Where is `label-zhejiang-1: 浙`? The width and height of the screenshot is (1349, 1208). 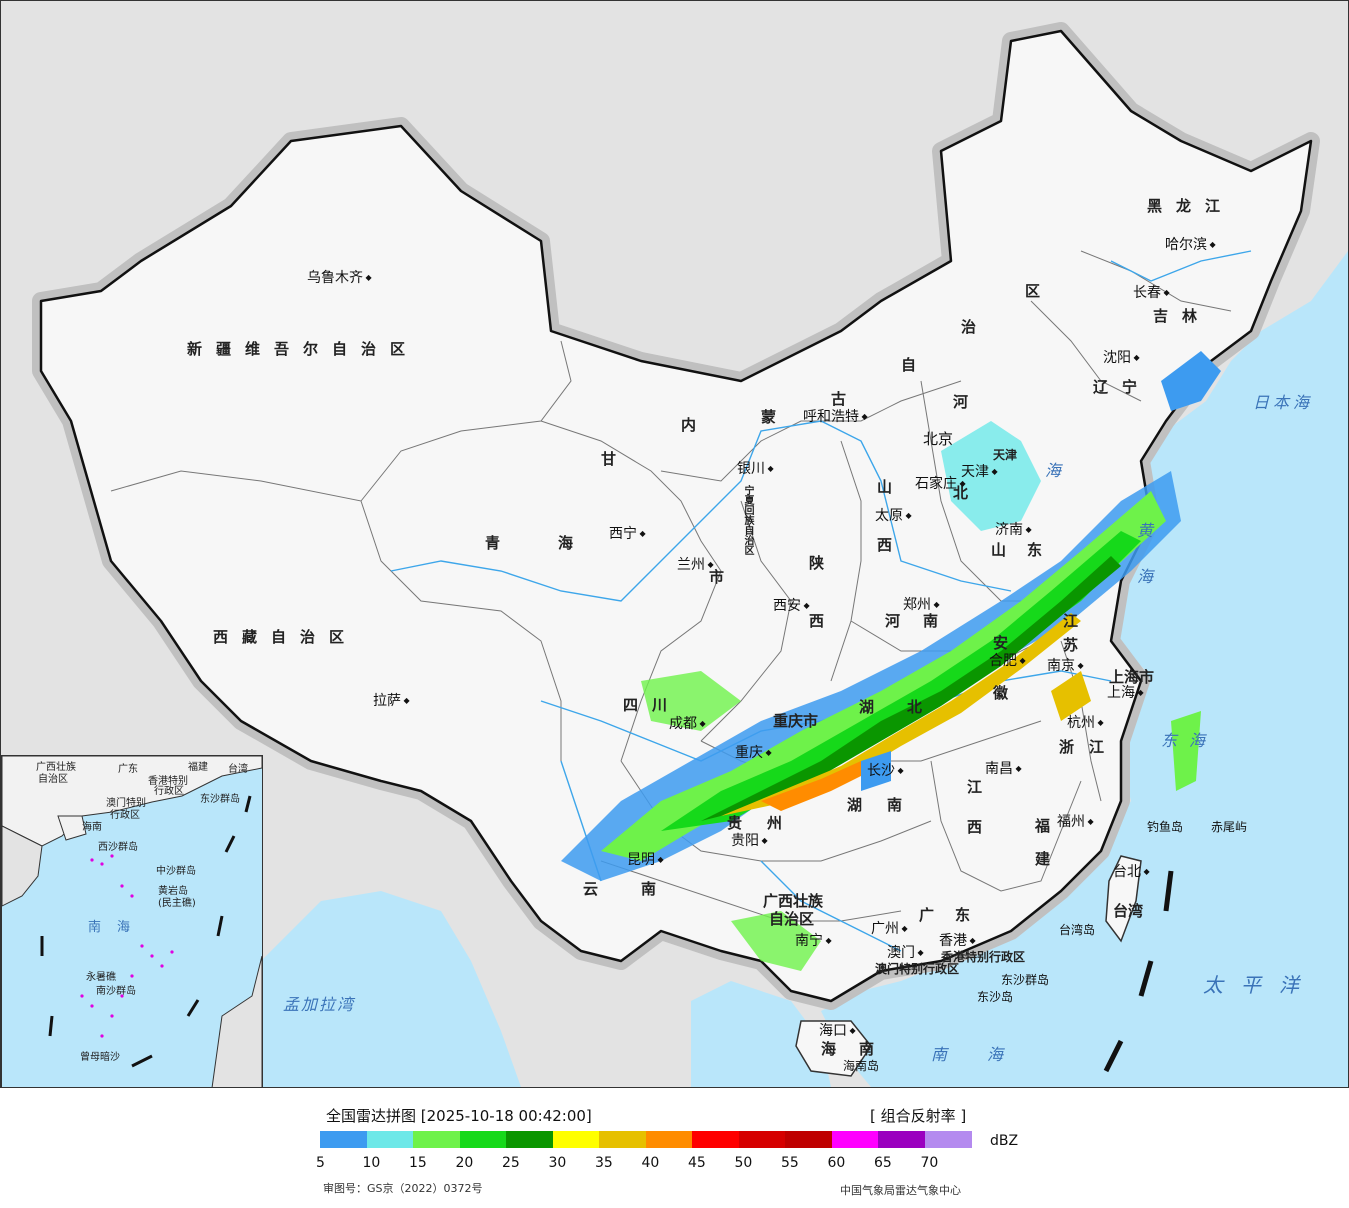
label-zhejiang-1: 浙 is located at coordinates (1067, 747).